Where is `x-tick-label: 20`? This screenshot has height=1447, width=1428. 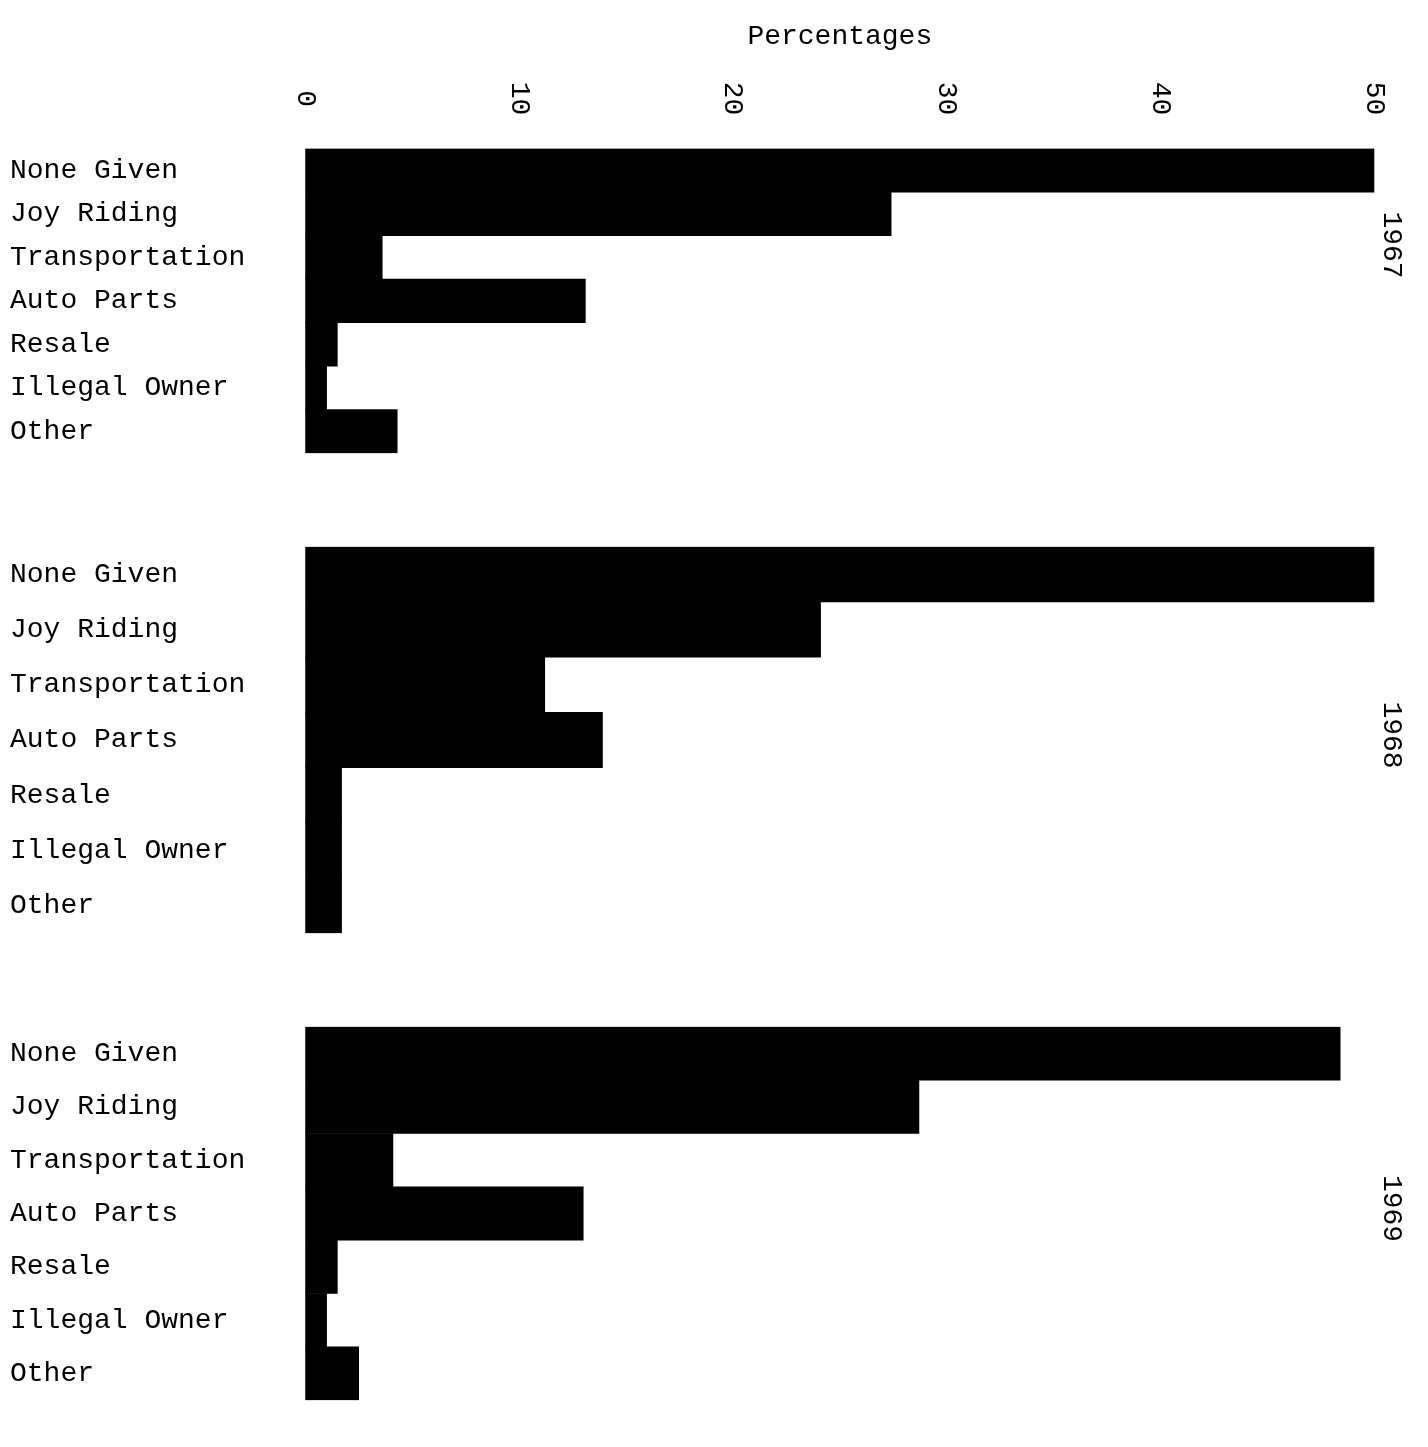 x-tick-label: 20 is located at coordinates (733, 98).